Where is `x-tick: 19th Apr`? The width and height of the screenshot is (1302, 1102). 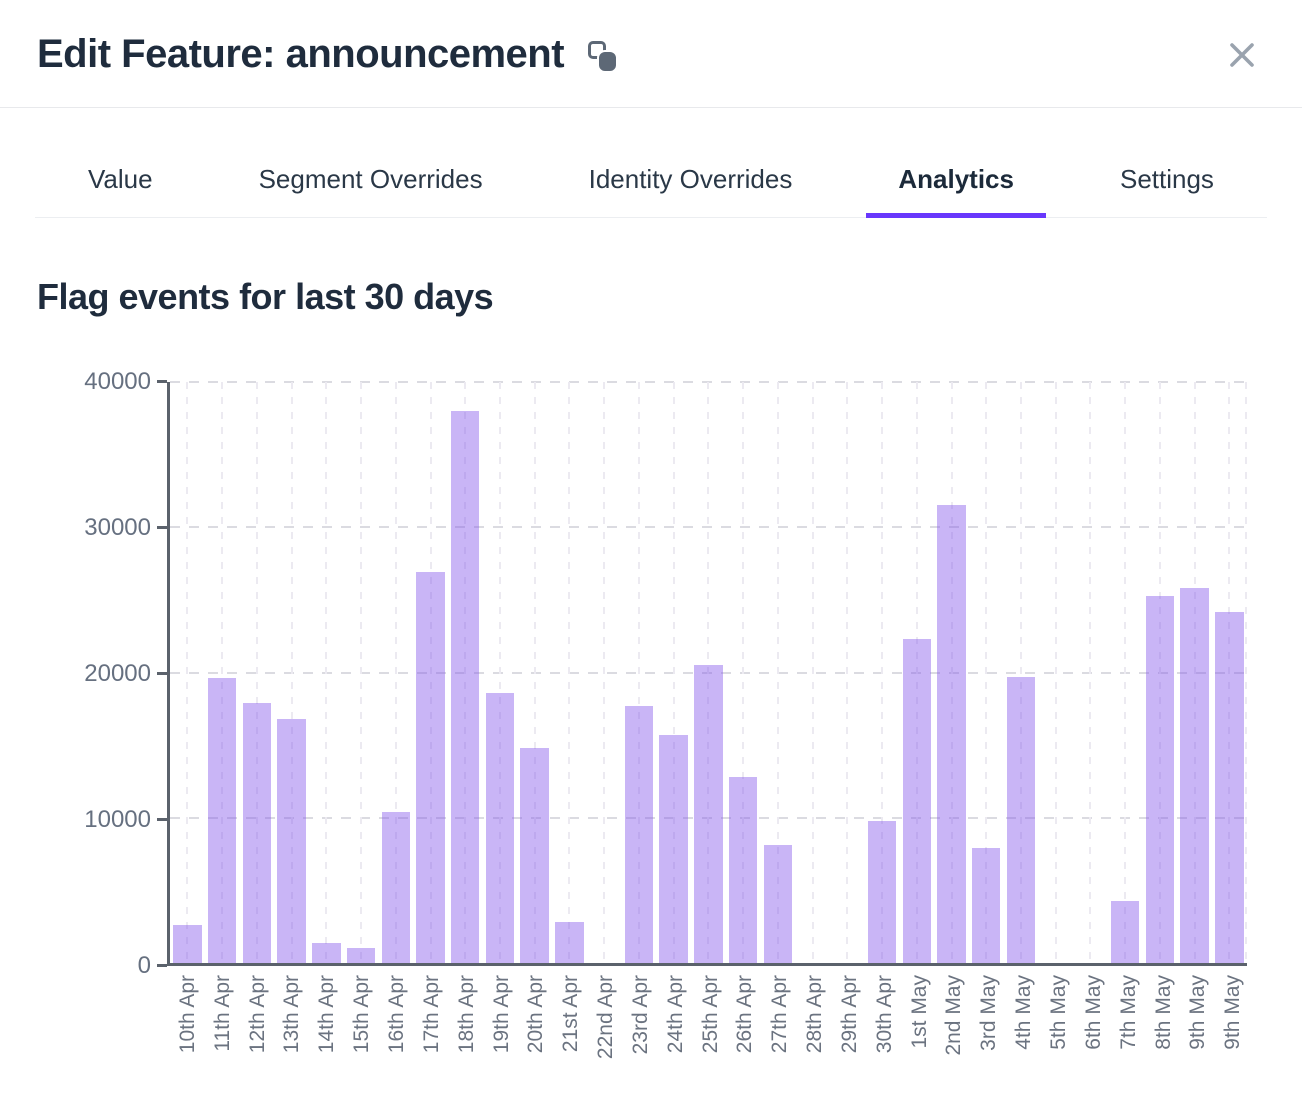
x-tick: 19th Apr is located at coordinates (501, 1014).